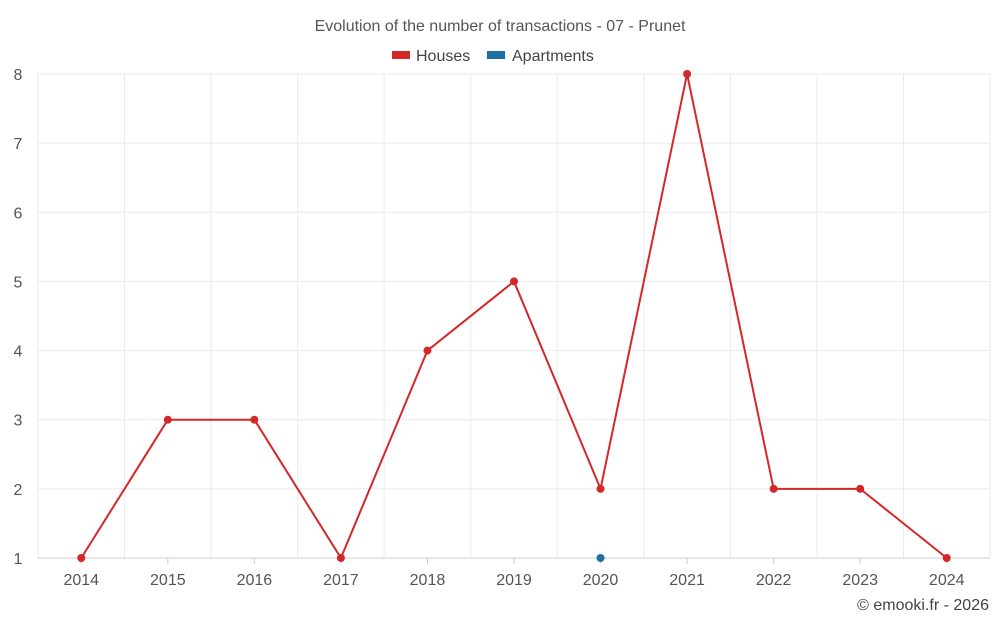 Image resolution: width=1000 pixels, height=625 pixels. Describe the element at coordinates (340, 558) in the screenshot. I see `data-point-houses-2017` at that location.